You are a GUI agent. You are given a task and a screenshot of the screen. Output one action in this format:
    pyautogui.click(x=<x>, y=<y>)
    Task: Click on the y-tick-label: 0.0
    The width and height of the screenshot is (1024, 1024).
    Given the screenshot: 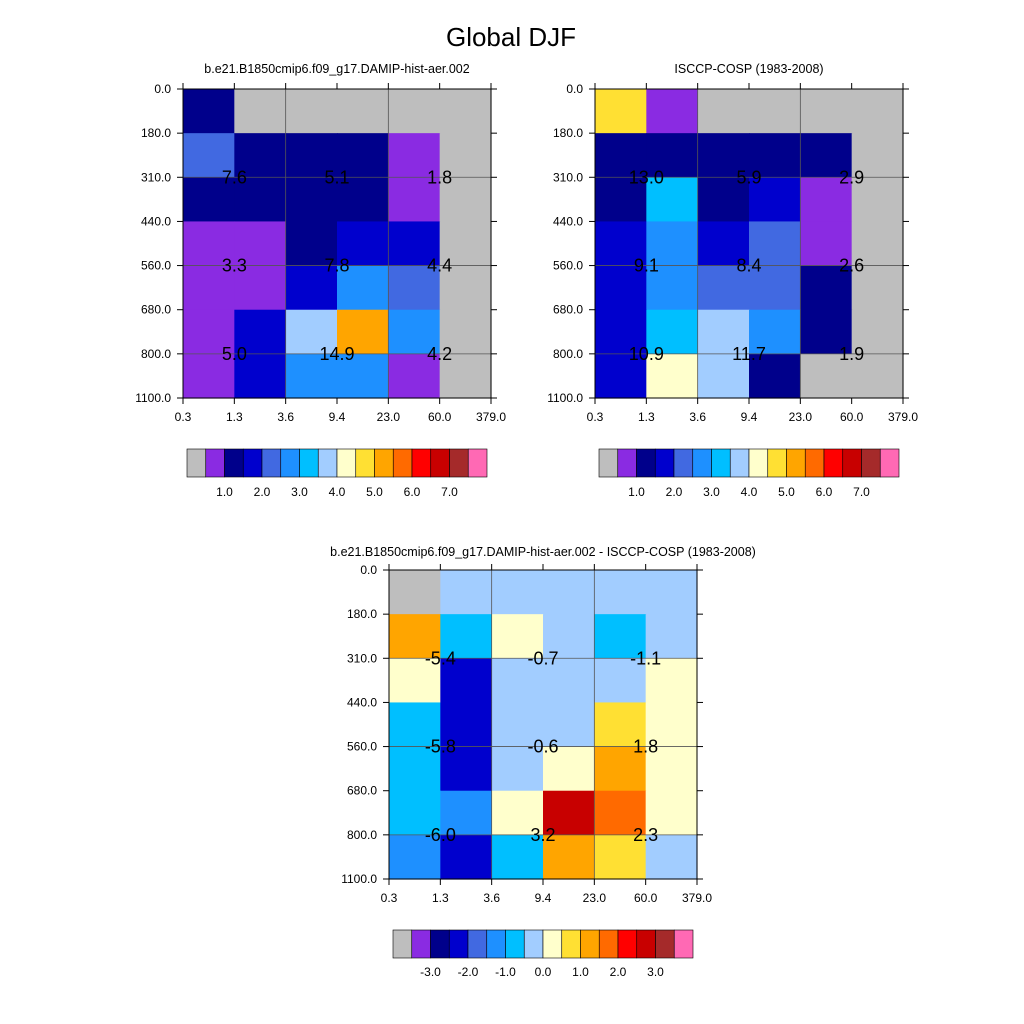 What is the action you would take?
    pyautogui.click(x=162, y=89)
    